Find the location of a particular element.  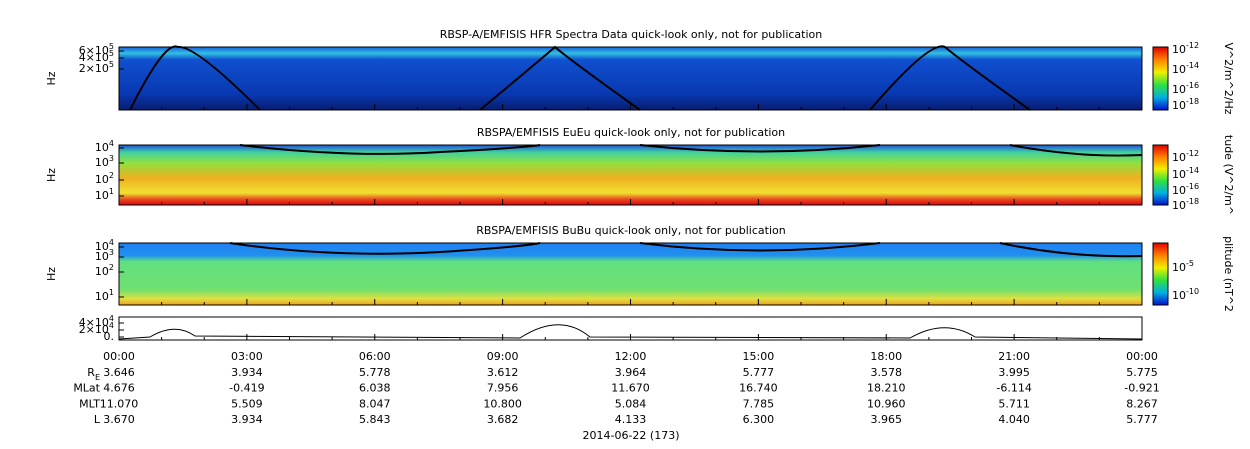

y-tick-label: 10⁴ is located at coordinates (104, 146).